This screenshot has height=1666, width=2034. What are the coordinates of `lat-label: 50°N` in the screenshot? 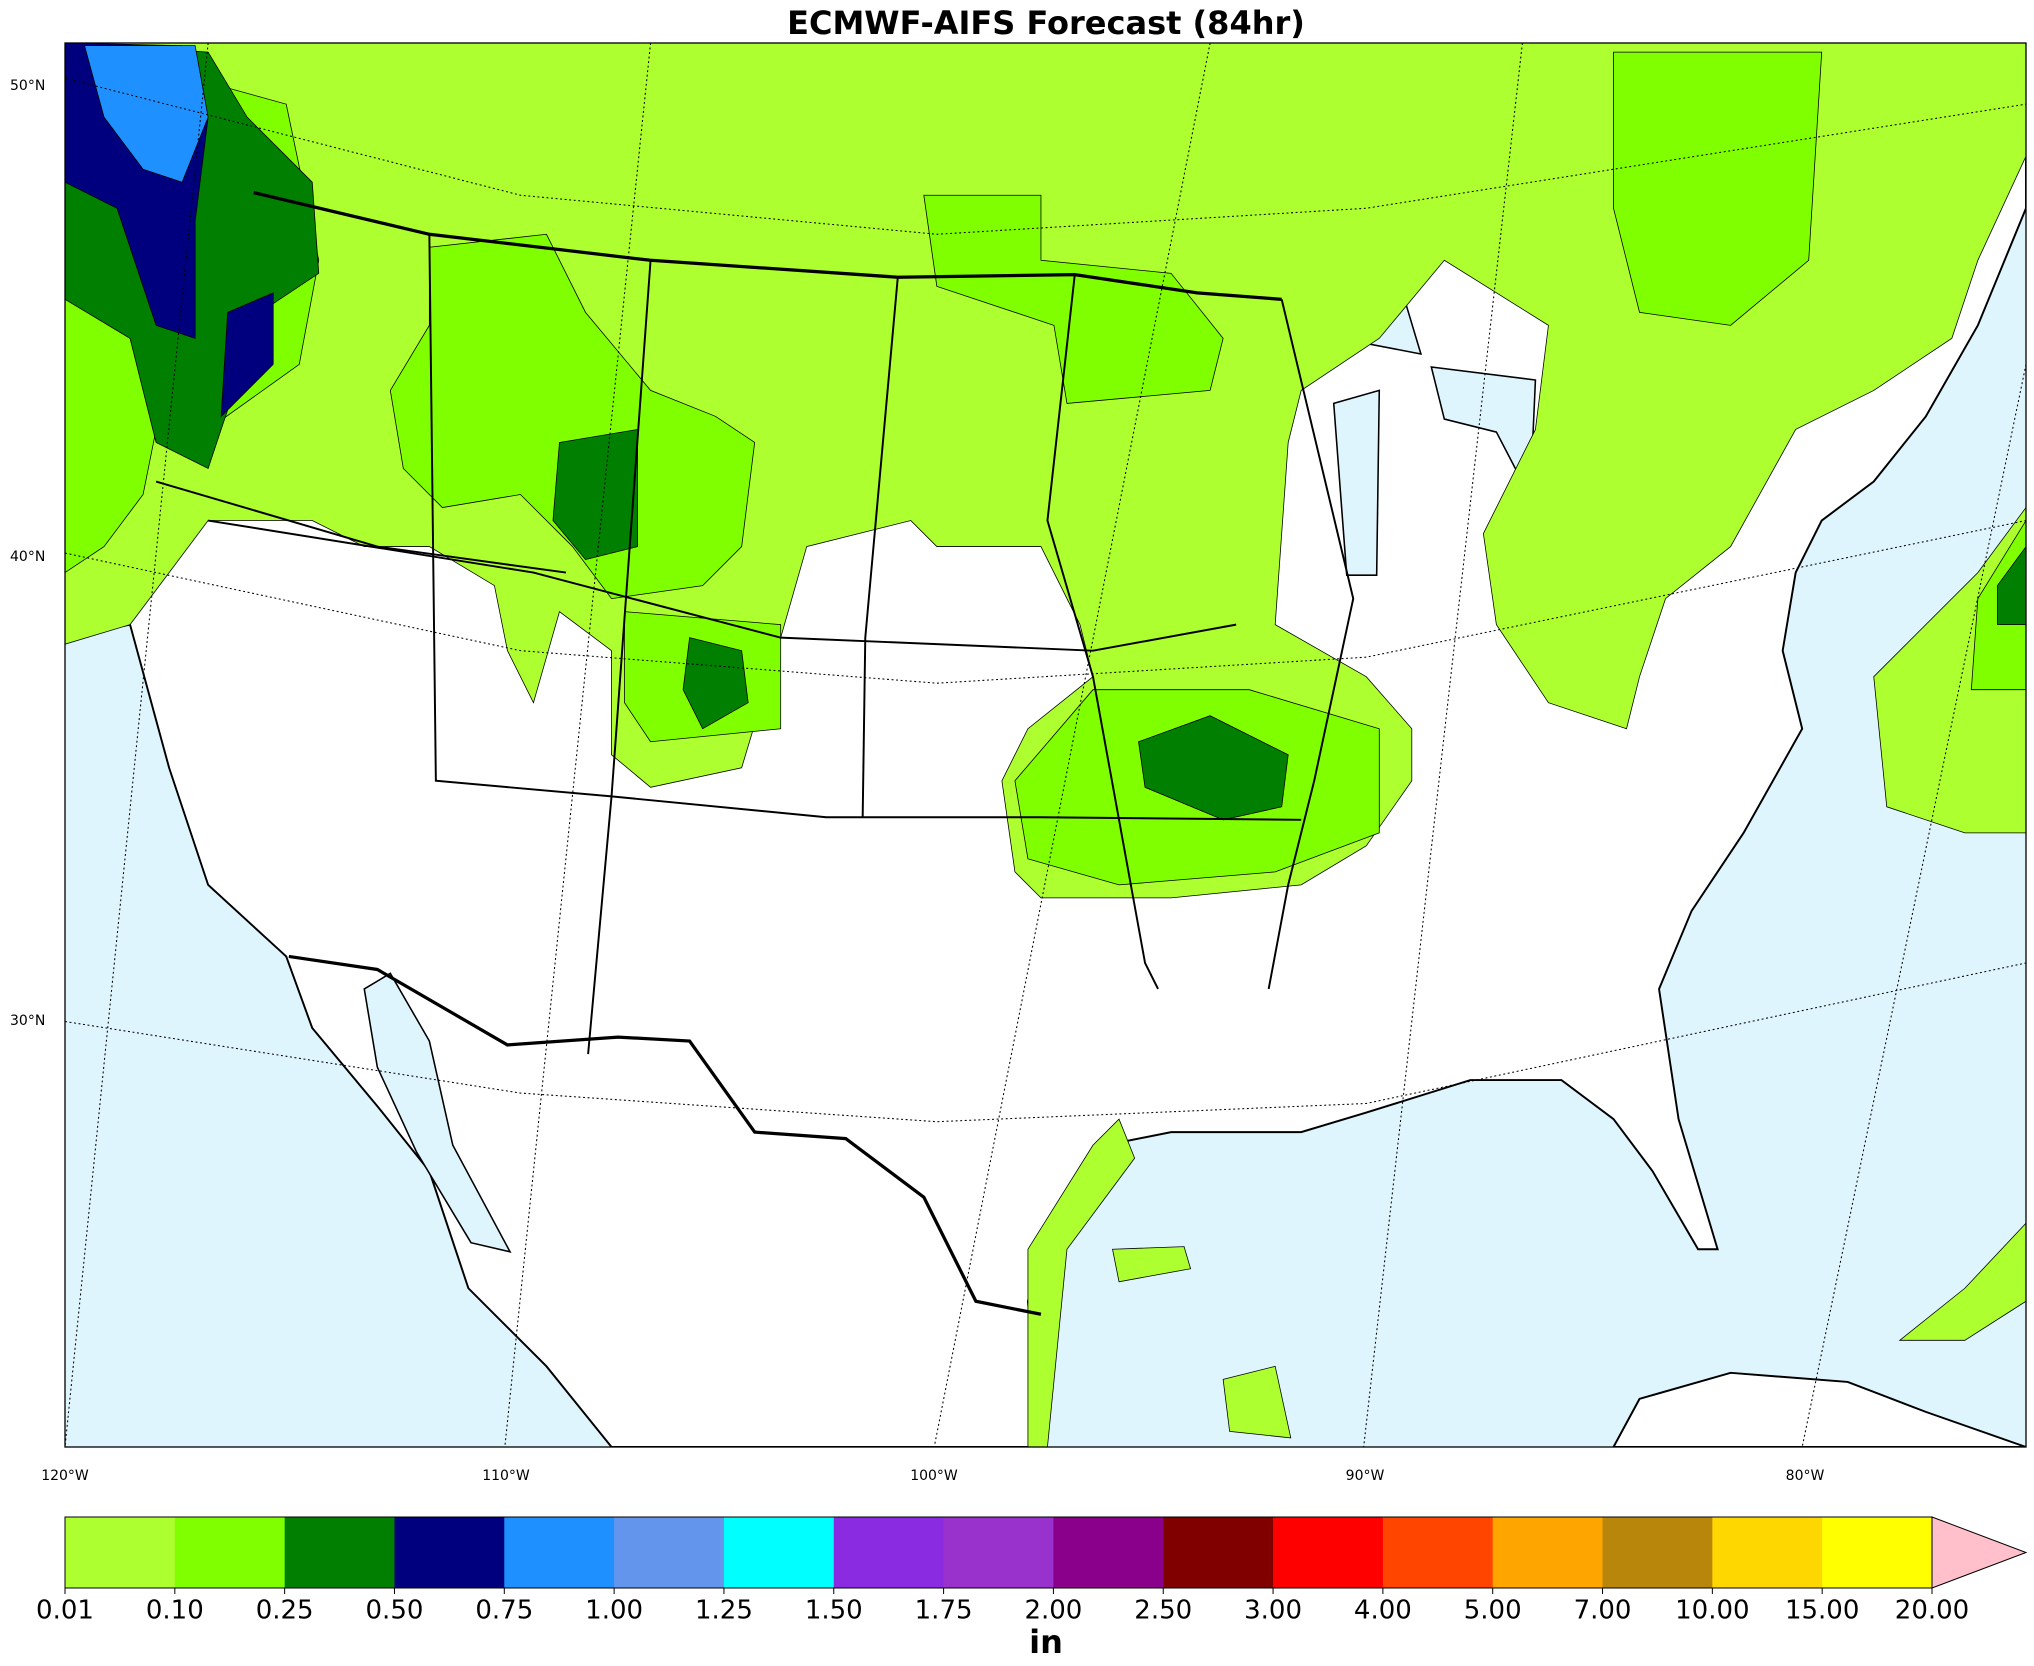 It's located at (27, 86).